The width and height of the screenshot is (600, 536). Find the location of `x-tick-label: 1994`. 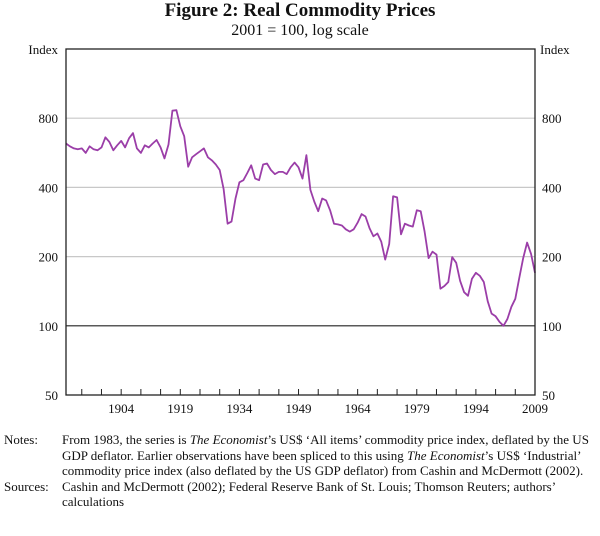

x-tick-label: 1994 is located at coordinates (476, 408).